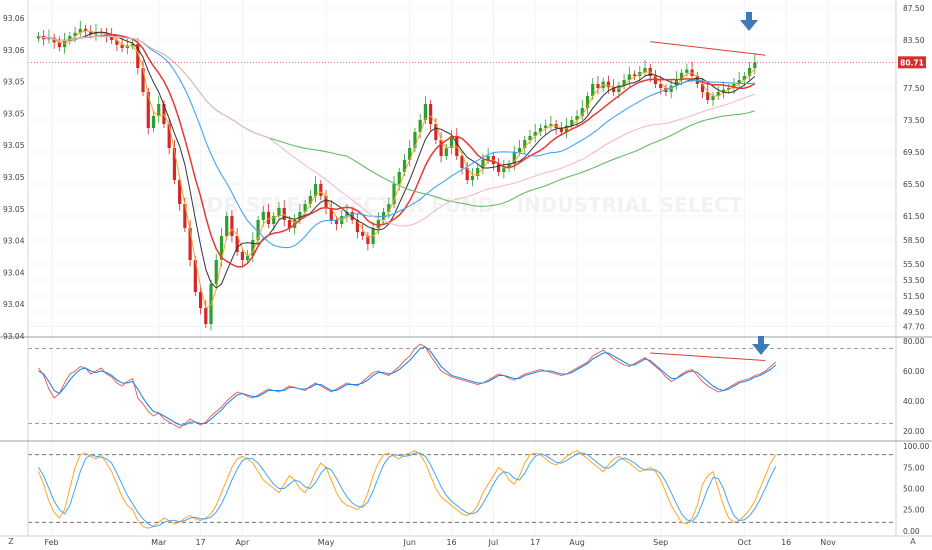  I want to click on stoch-d-line, so click(407, 490).